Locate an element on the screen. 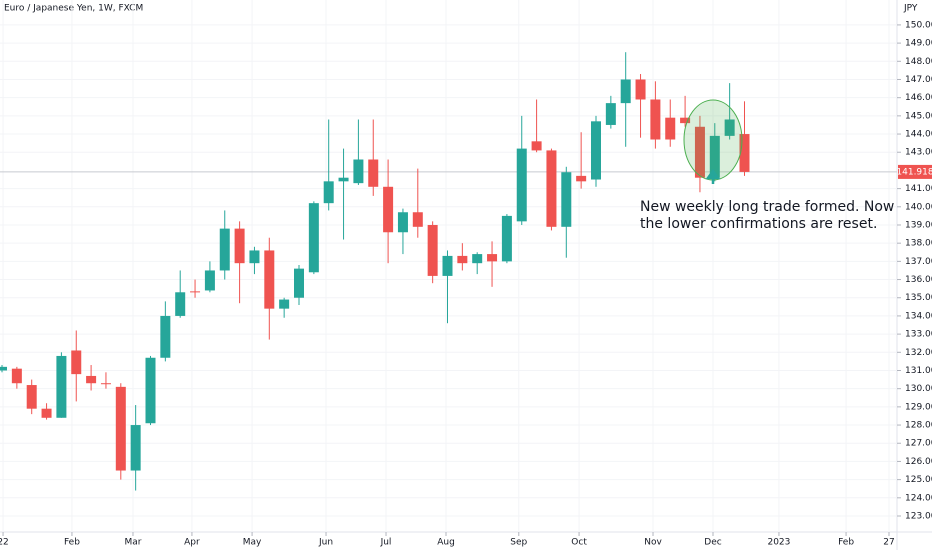 The width and height of the screenshot is (932, 550). y-tick-label: 144.000 is located at coordinates (918, 135).